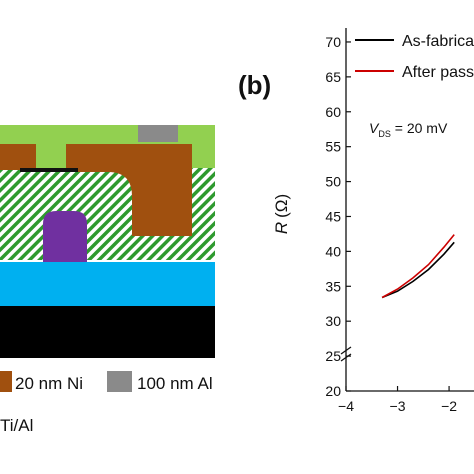  Describe the element at coordinates (438, 72) in the screenshot. I see `legend-label-after-passivation: After passi` at that location.